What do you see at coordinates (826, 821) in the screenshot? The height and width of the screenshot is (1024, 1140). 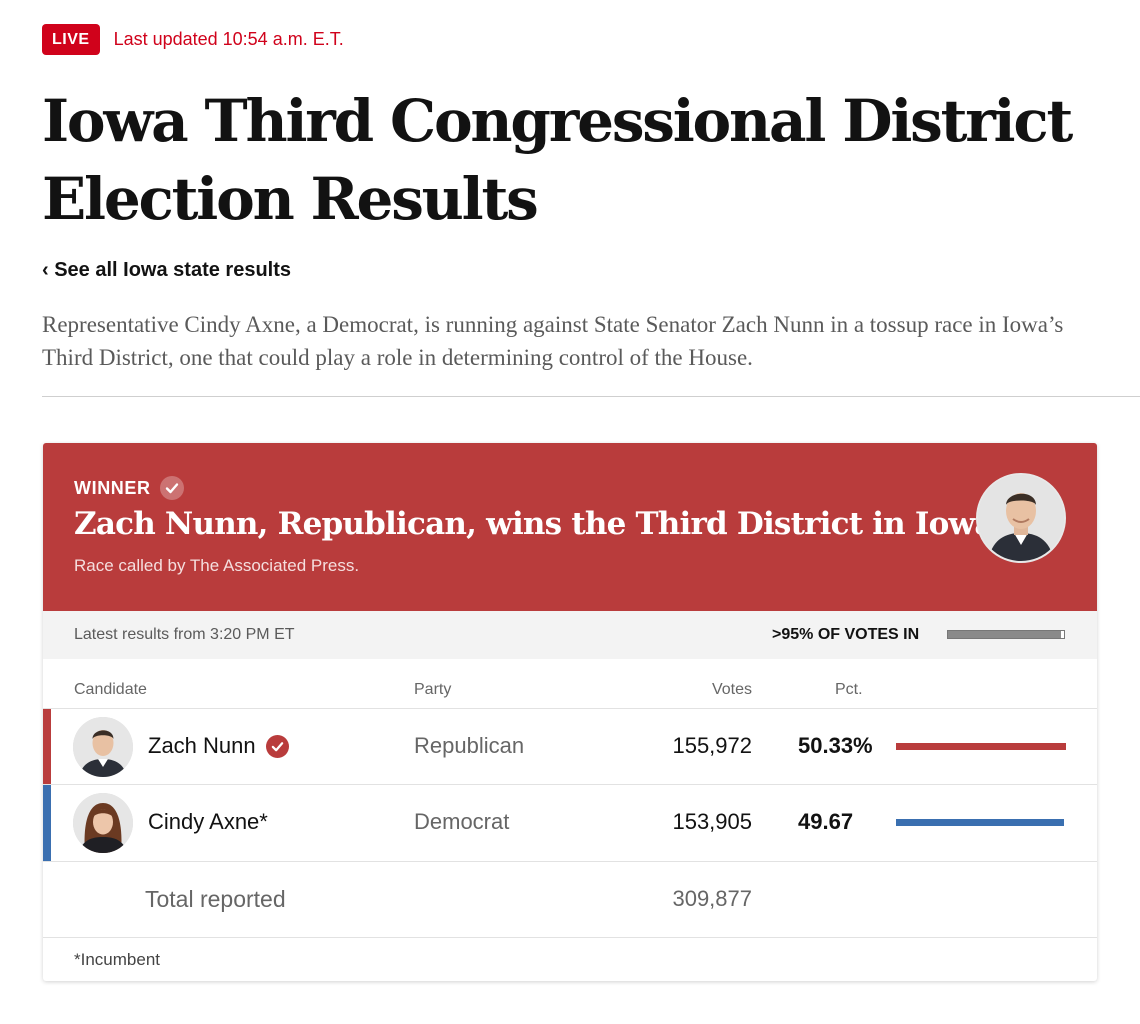 I see `candidate-pct: 49.67` at bounding box center [826, 821].